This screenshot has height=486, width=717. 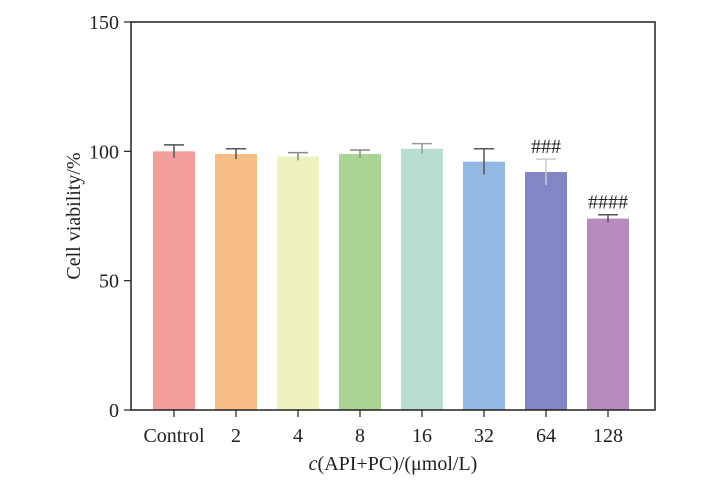 What do you see at coordinates (484, 436) in the screenshot?
I see `x-tick-label-5: 32` at bounding box center [484, 436].